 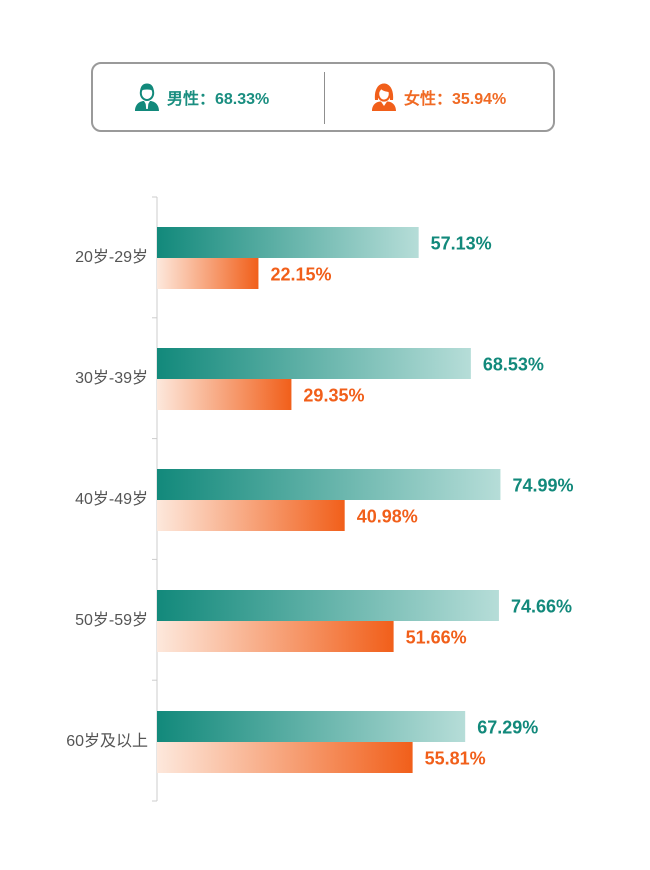 What do you see at coordinates (436, 638) in the screenshot?
I see `data-label-female: 51.66%` at bounding box center [436, 638].